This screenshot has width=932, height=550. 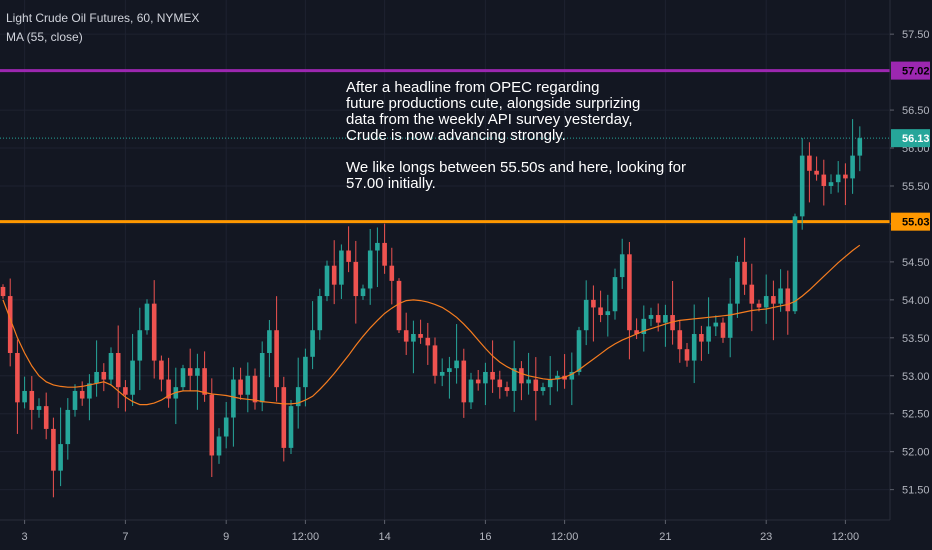 I want to click on indicator-label: MA (55, close), so click(x=44, y=37).